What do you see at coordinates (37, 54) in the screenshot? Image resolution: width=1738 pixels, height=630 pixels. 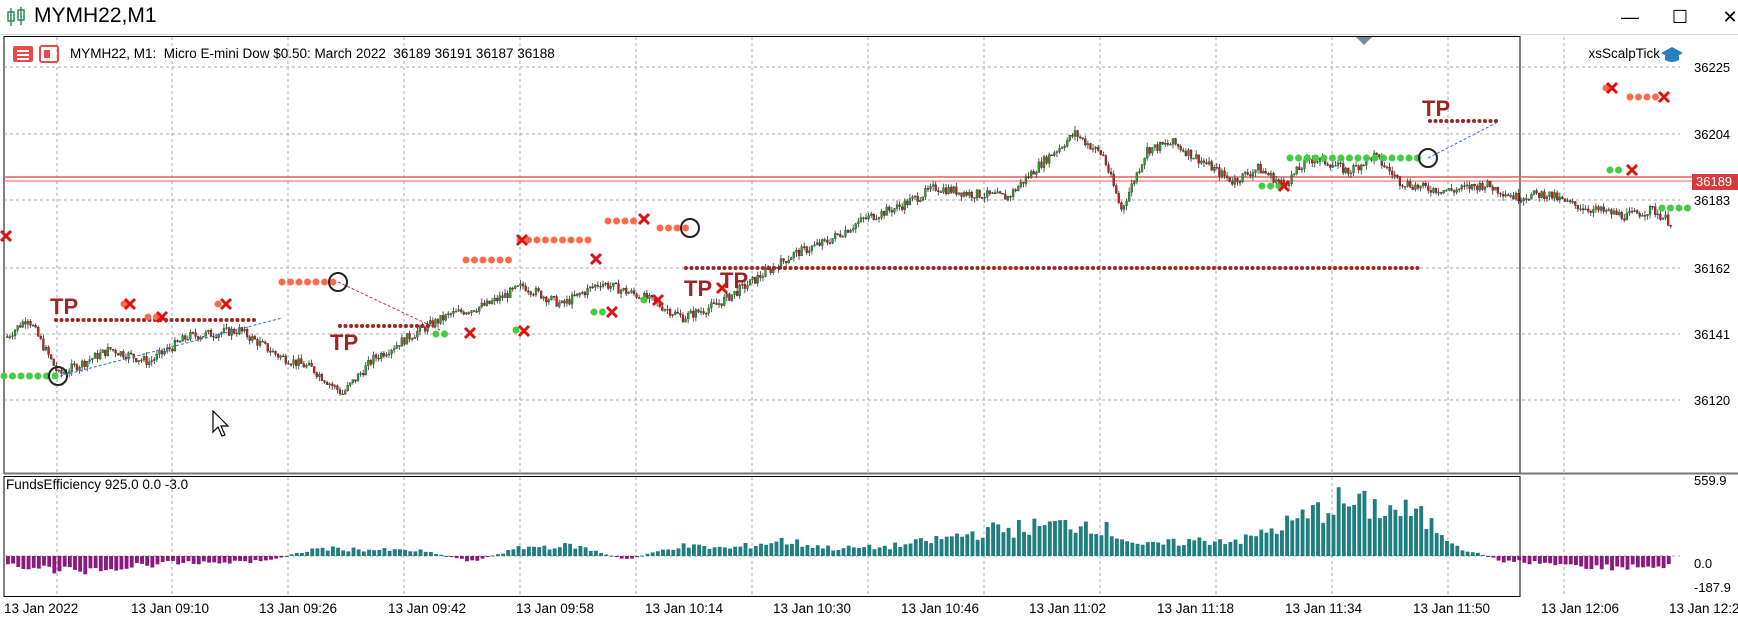 I see `chart-menu-icons` at bounding box center [37, 54].